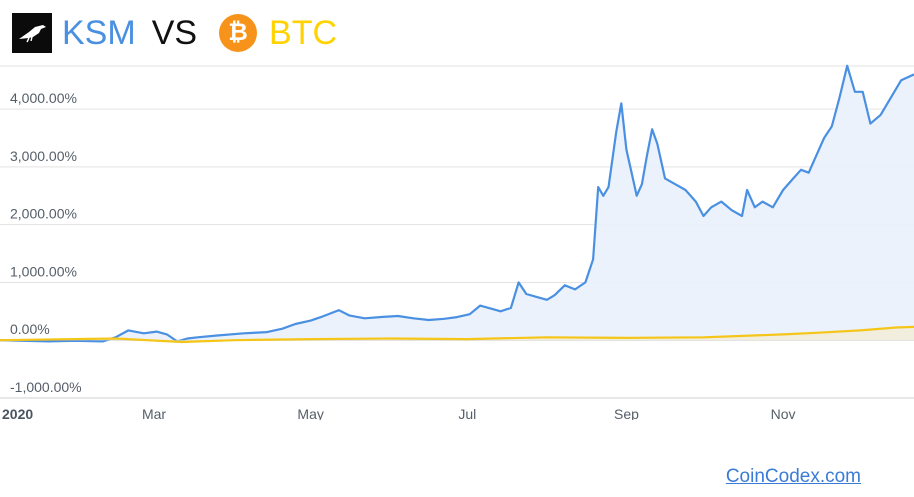 The width and height of the screenshot is (914, 497). I want to click on x-tick-label: 2020, so click(17, 413).